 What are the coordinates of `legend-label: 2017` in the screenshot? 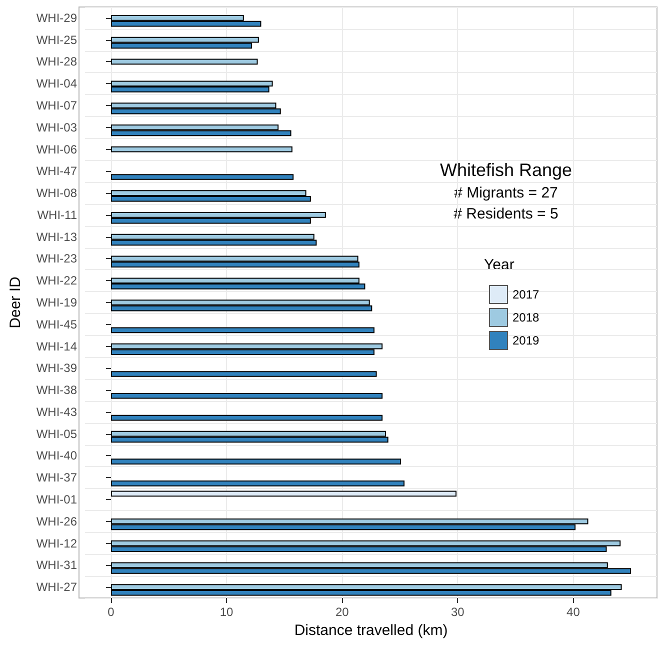 It's located at (526, 295).